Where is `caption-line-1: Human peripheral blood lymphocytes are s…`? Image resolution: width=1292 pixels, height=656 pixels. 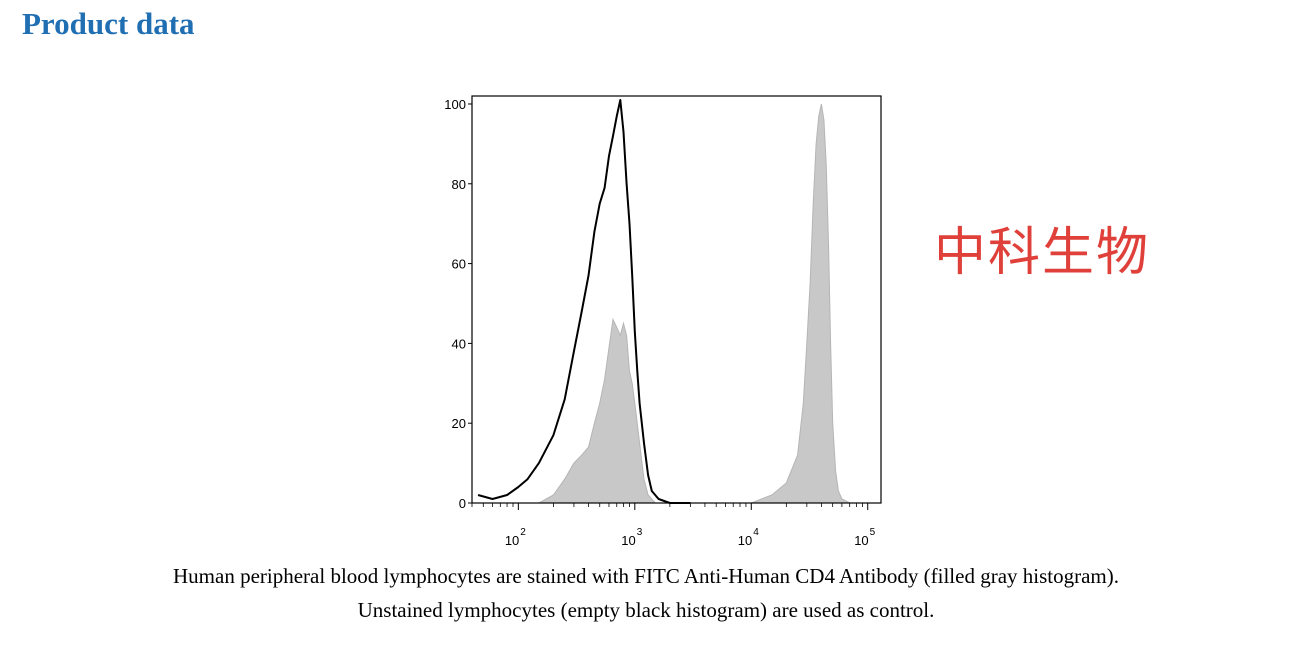
caption-line-1: Human peripheral blood lymphocytes are s… is located at coordinates (646, 576).